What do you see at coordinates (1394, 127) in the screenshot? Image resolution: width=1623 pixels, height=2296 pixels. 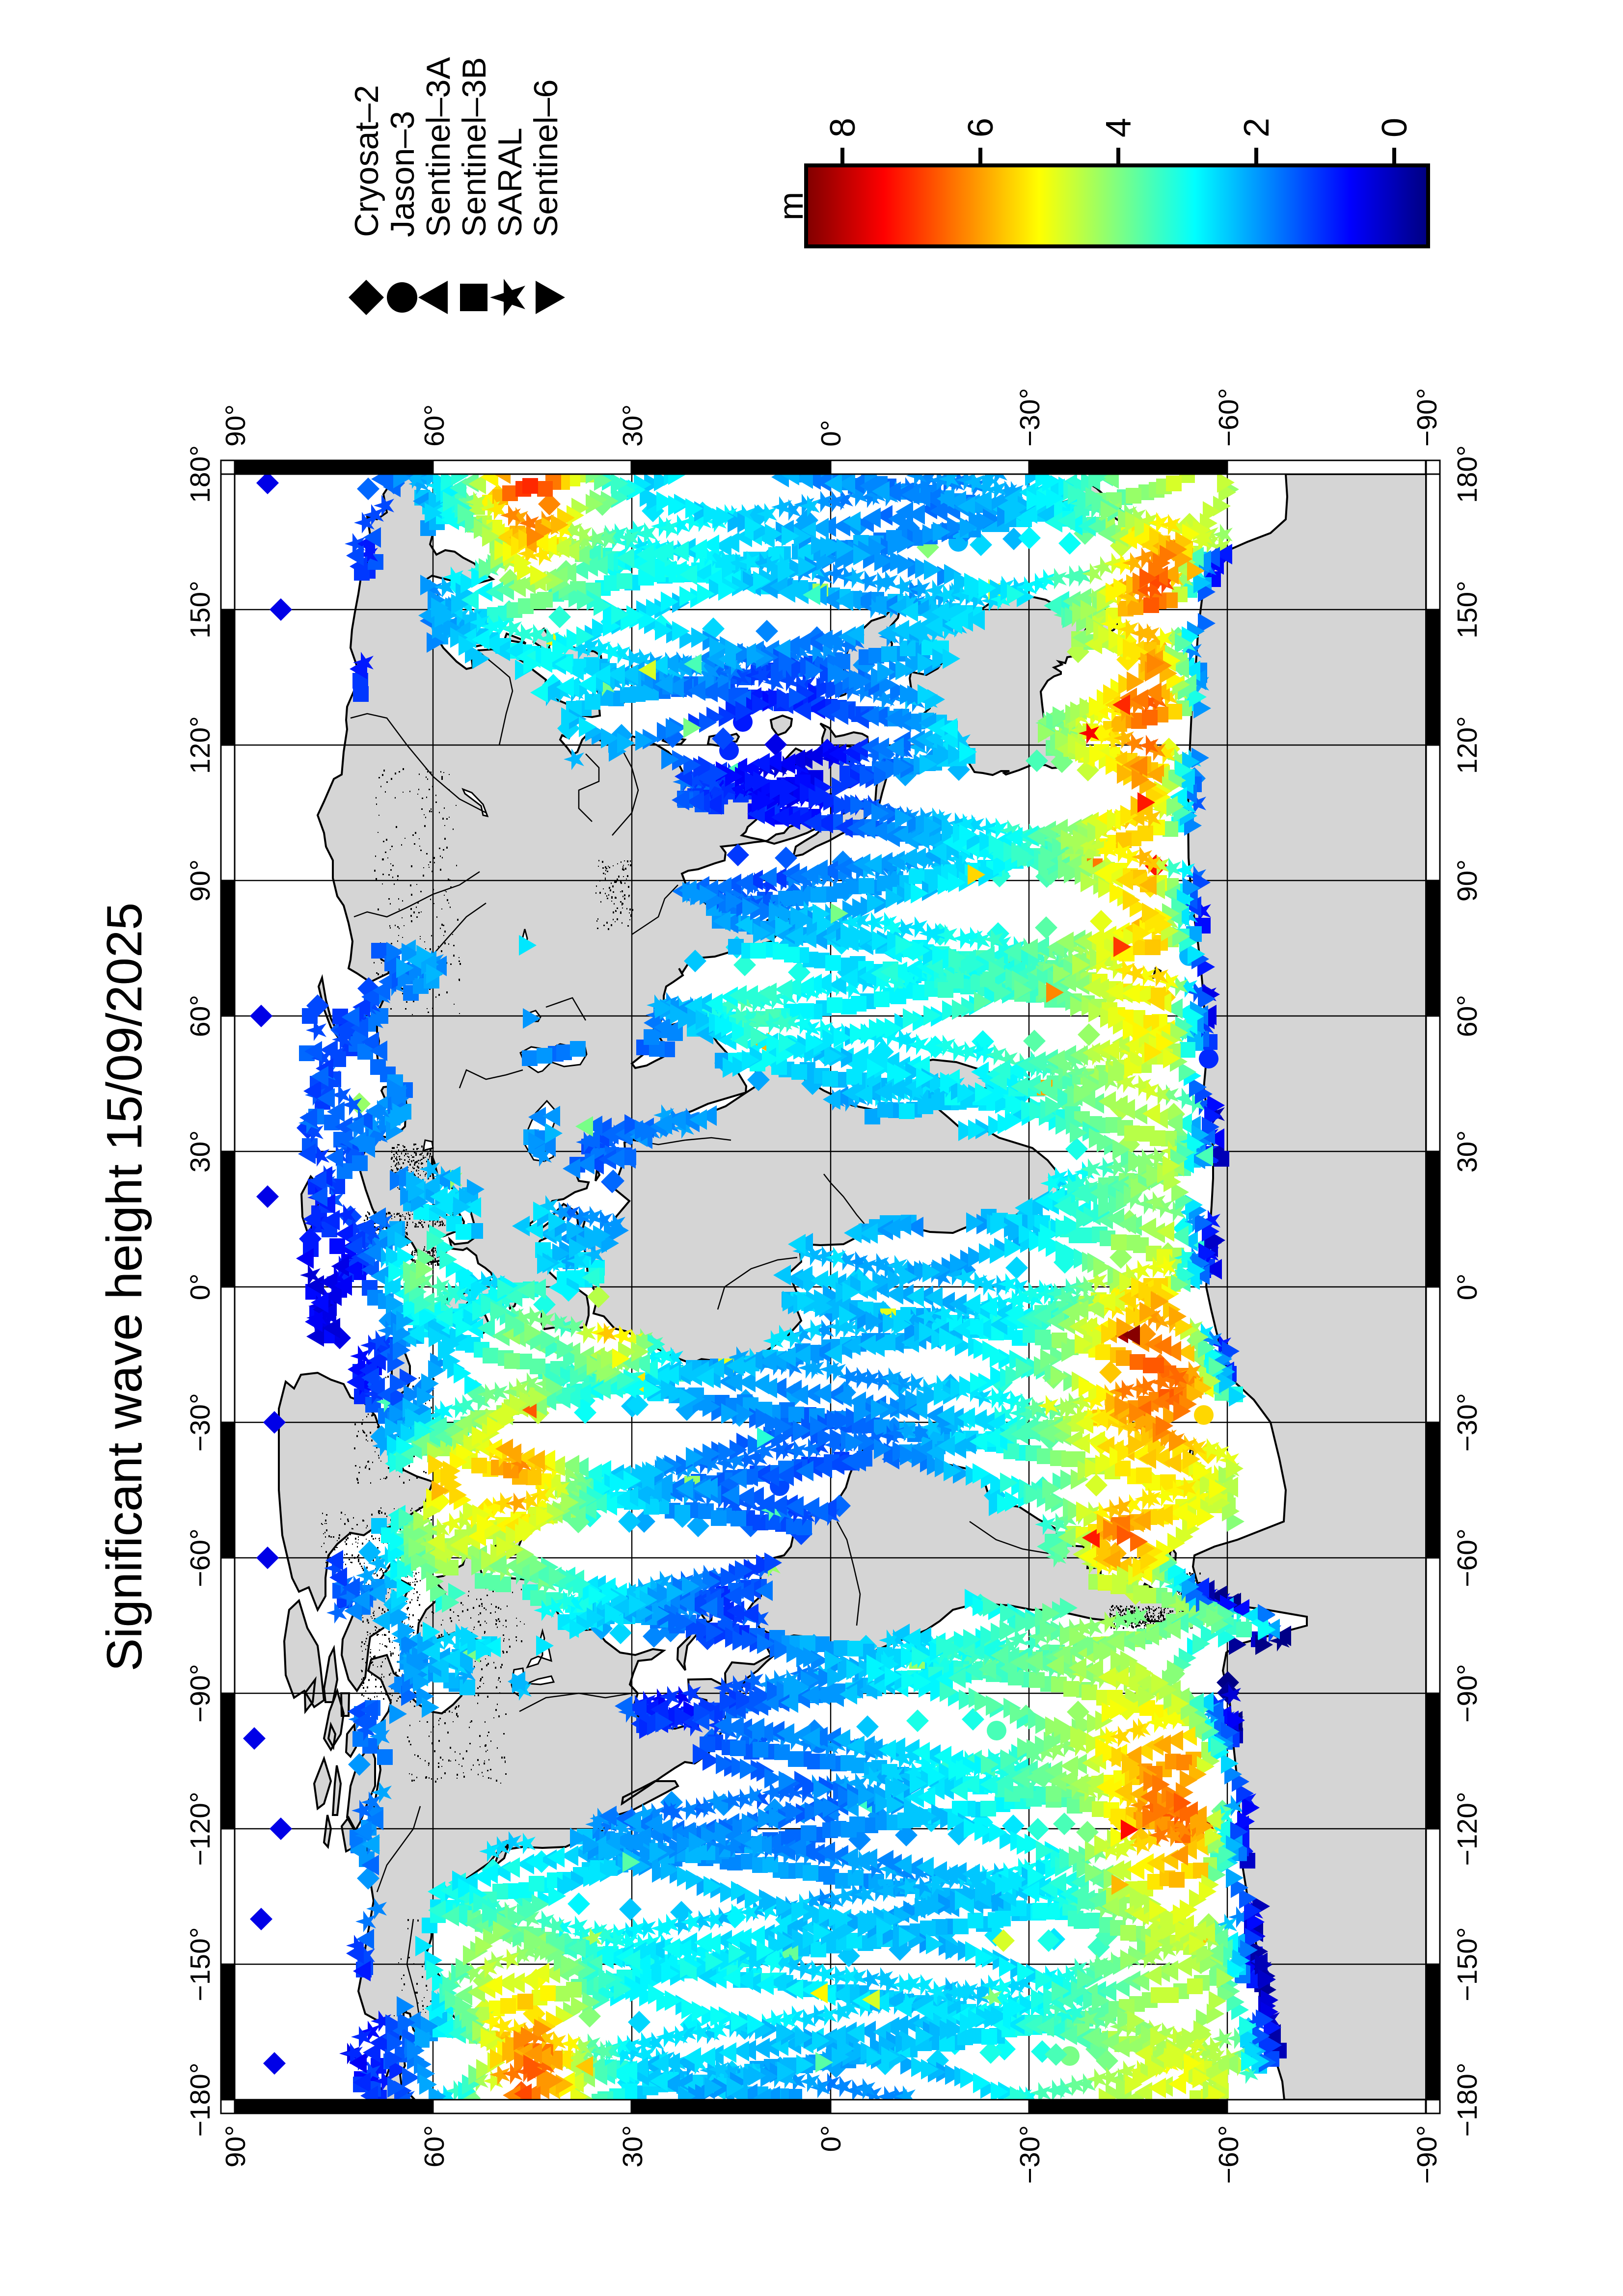 I see `svg-text: 0` at bounding box center [1394, 127].